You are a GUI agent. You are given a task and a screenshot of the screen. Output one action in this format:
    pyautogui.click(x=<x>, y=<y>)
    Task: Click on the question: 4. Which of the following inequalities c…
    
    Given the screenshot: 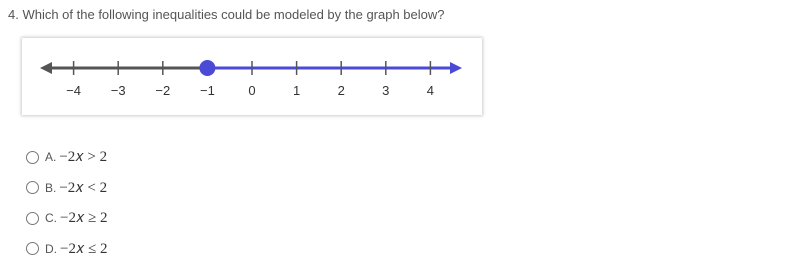 What is the action you would take?
    pyautogui.click(x=226, y=14)
    